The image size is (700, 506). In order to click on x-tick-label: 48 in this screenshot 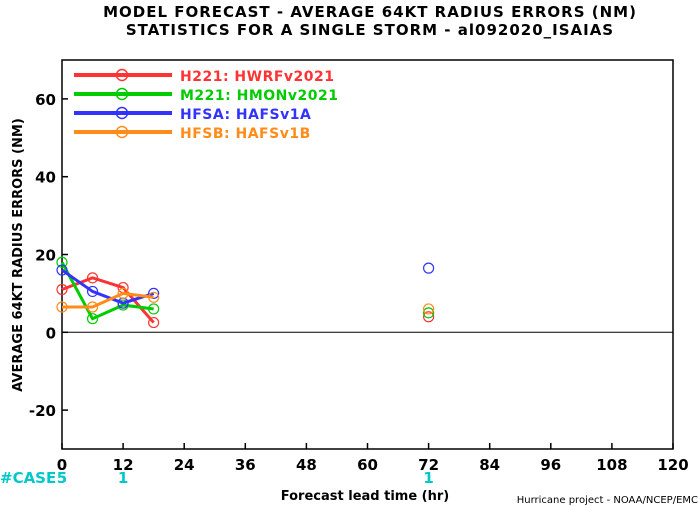, I will do `click(306, 465)`.